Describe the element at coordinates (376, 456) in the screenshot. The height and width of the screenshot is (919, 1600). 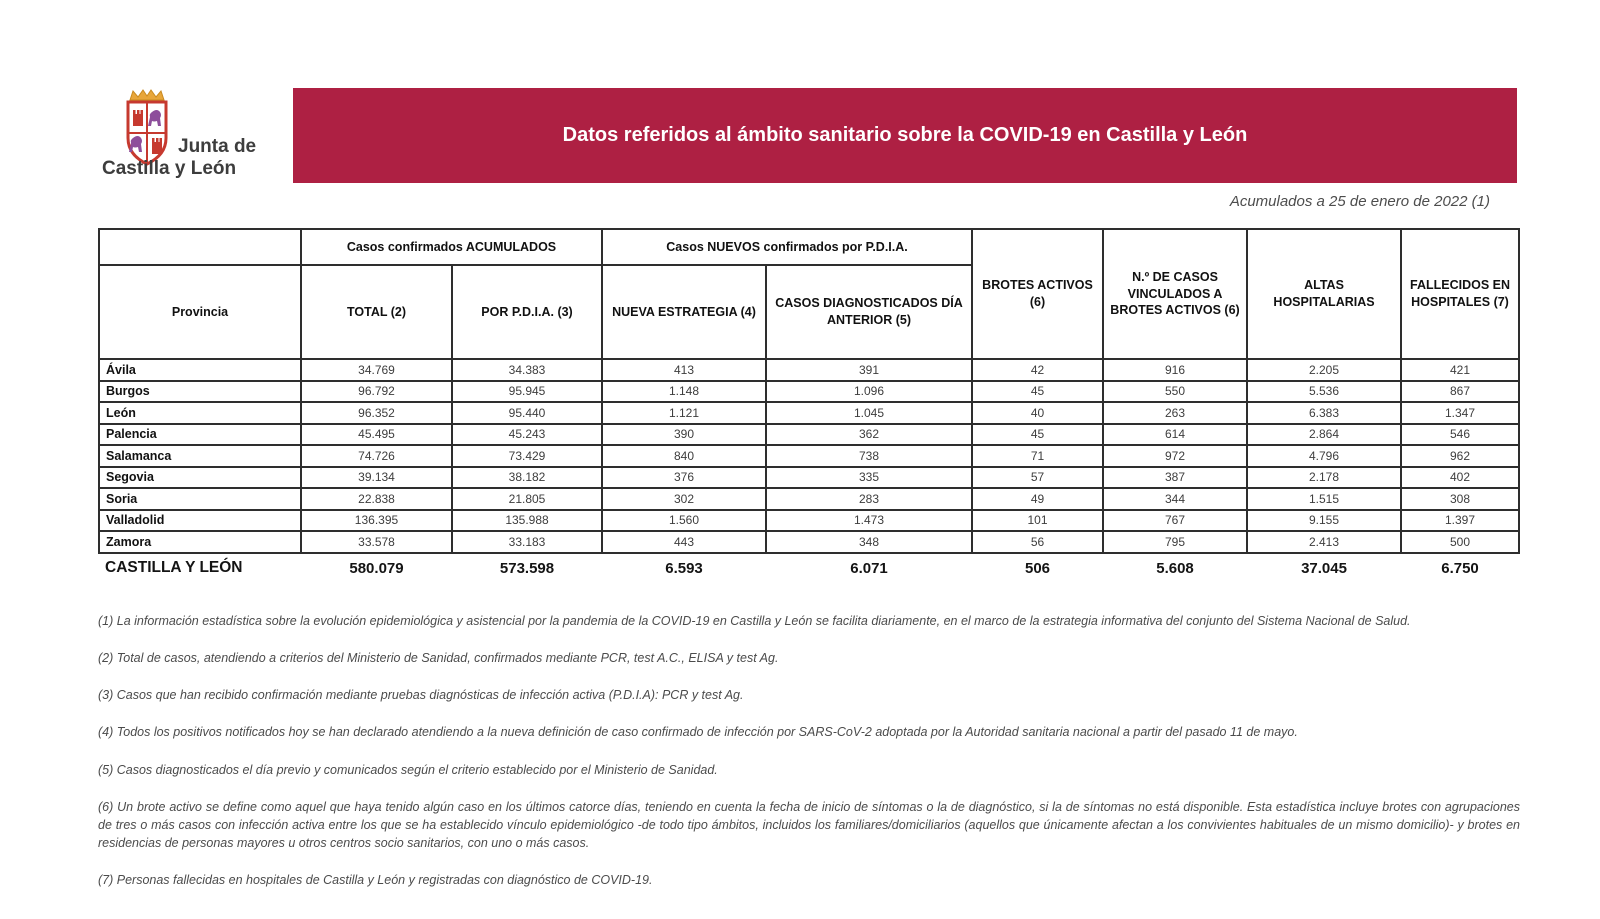
I see `value-cell: 74.726` at that location.